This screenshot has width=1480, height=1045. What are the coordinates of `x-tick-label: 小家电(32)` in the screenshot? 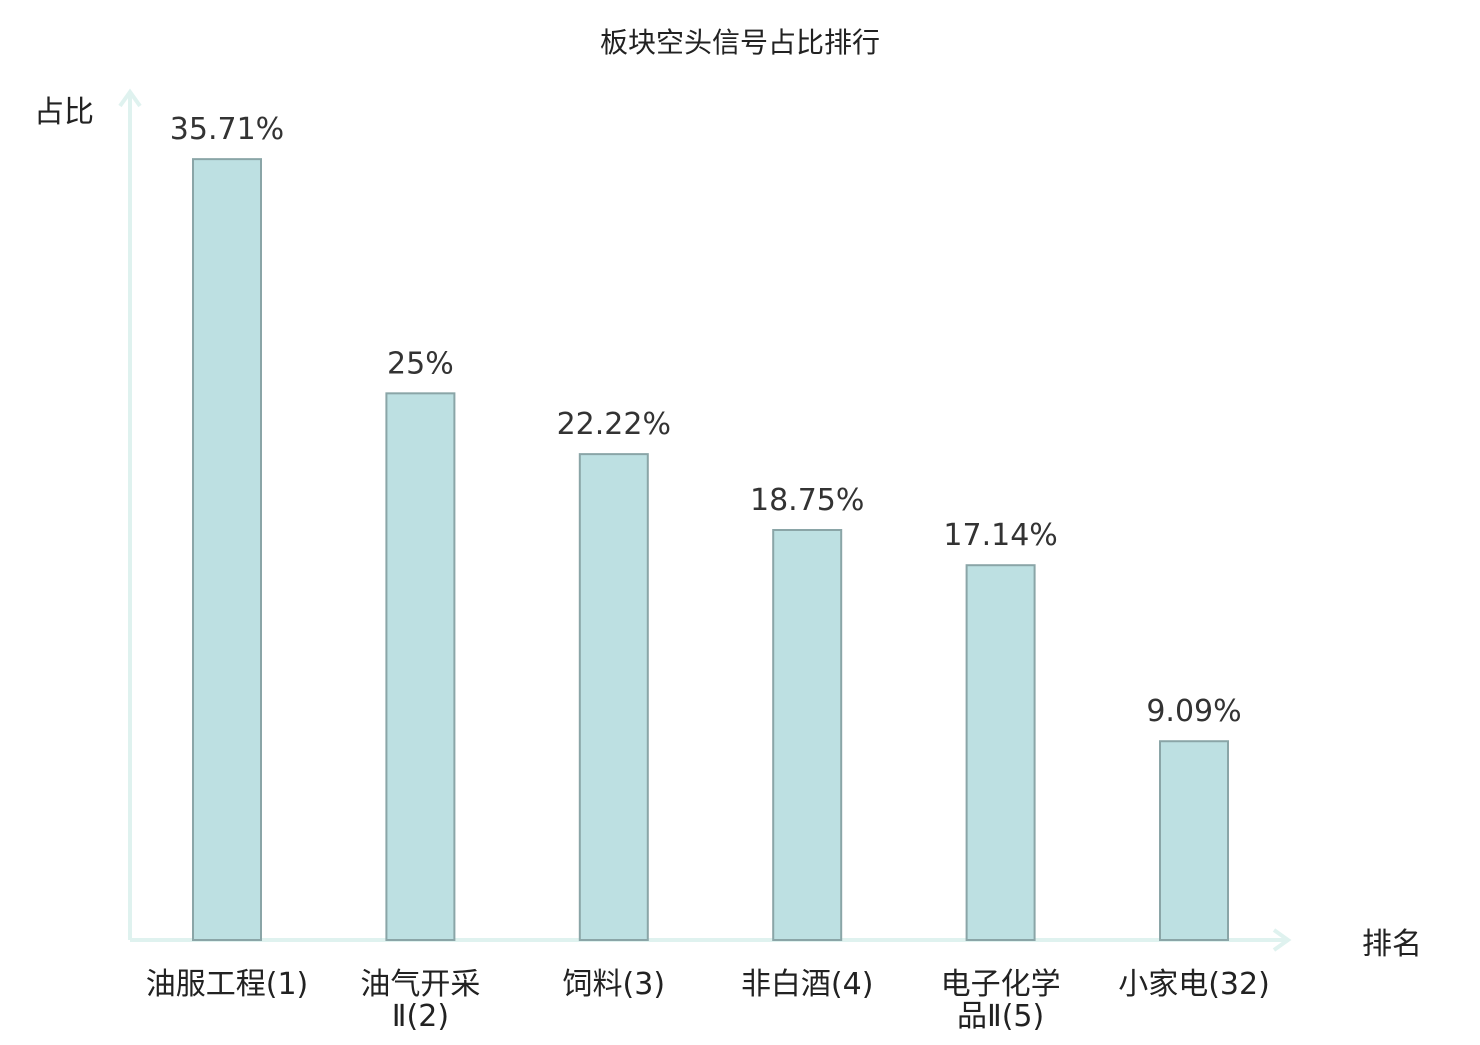 It's located at (1194, 984).